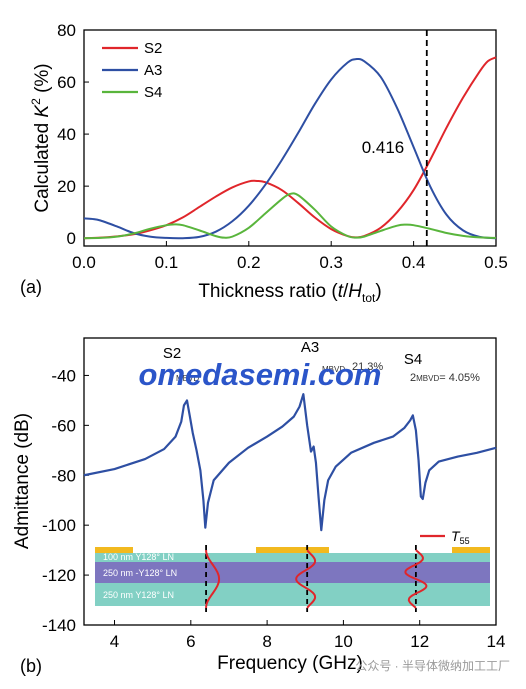  I want to click on x-tick-label: 0.1, so click(167, 262).